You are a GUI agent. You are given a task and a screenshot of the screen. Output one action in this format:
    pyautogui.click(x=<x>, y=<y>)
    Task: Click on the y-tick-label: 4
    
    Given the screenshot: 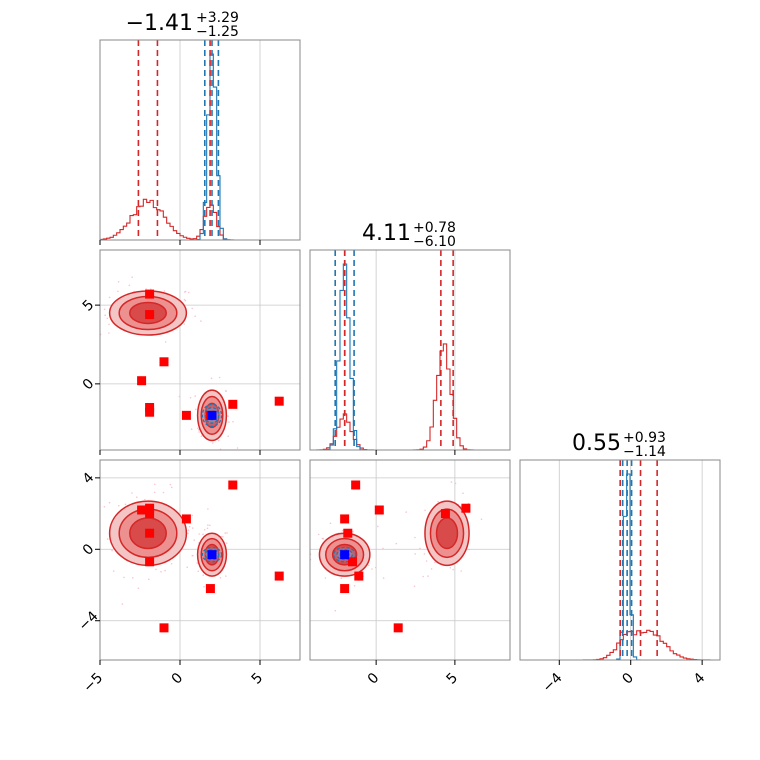 What is the action you would take?
    pyautogui.click(x=89, y=479)
    